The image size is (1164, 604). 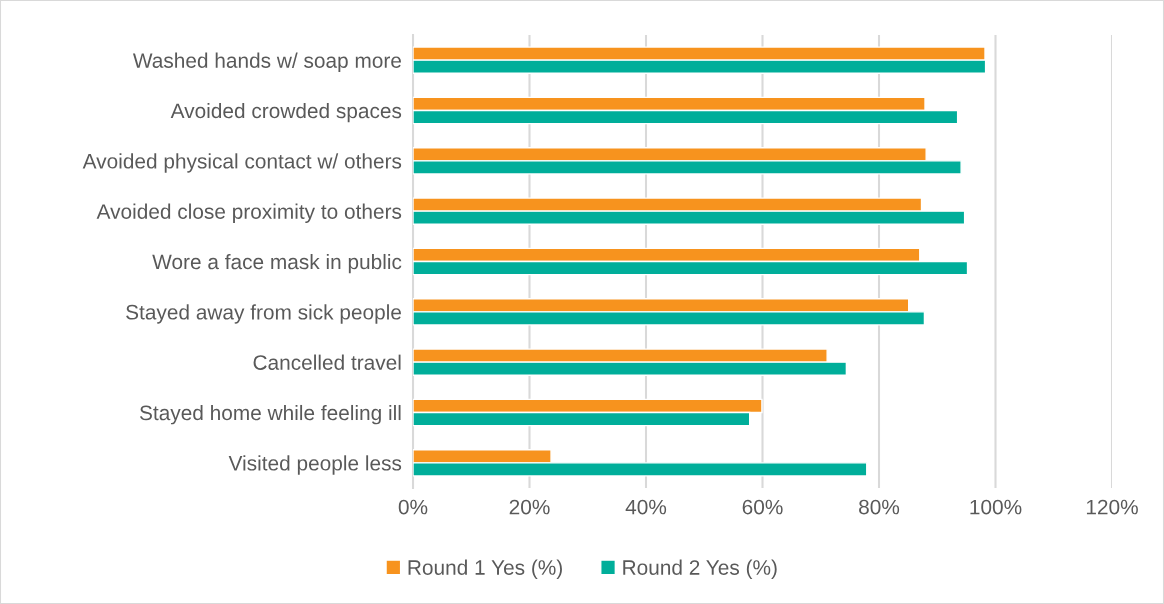 What do you see at coordinates (270, 414) in the screenshot?
I see `y-tick-label: Stayed home while feeling ill` at bounding box center [270, 414].